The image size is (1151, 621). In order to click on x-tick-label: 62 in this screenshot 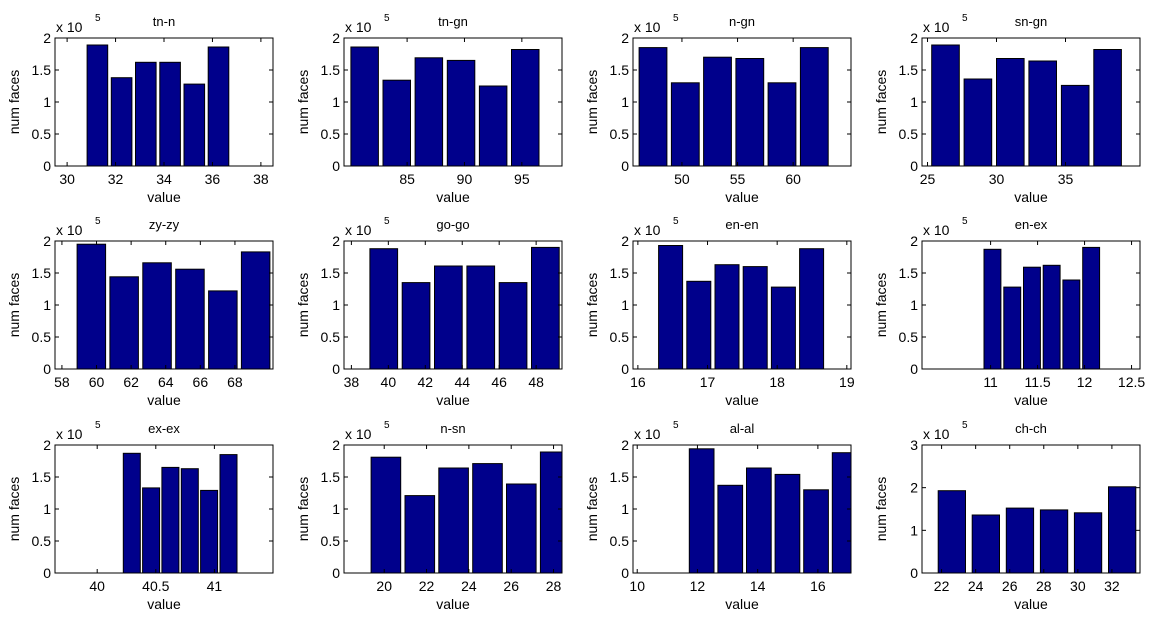, I will do `click(131, 382)`.